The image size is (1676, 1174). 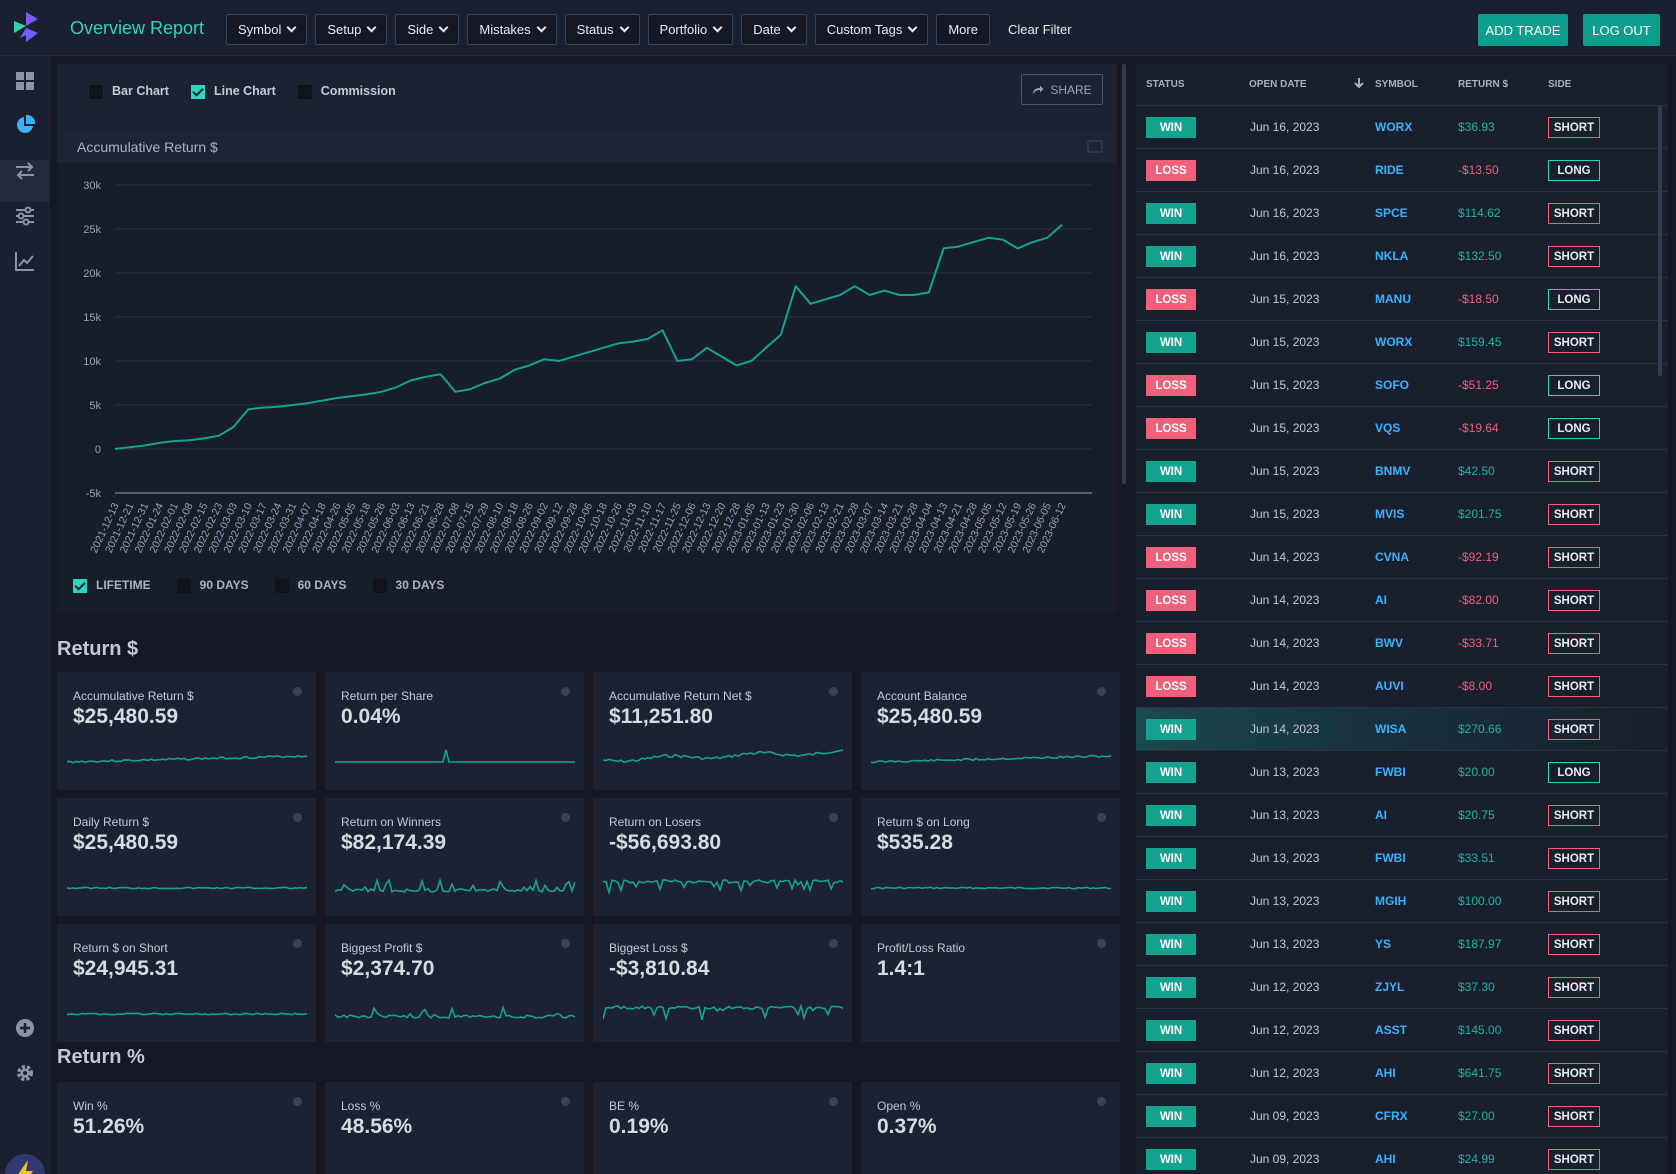 I want to click on symbol-link: MGIH, so click(x=1391, y=901).